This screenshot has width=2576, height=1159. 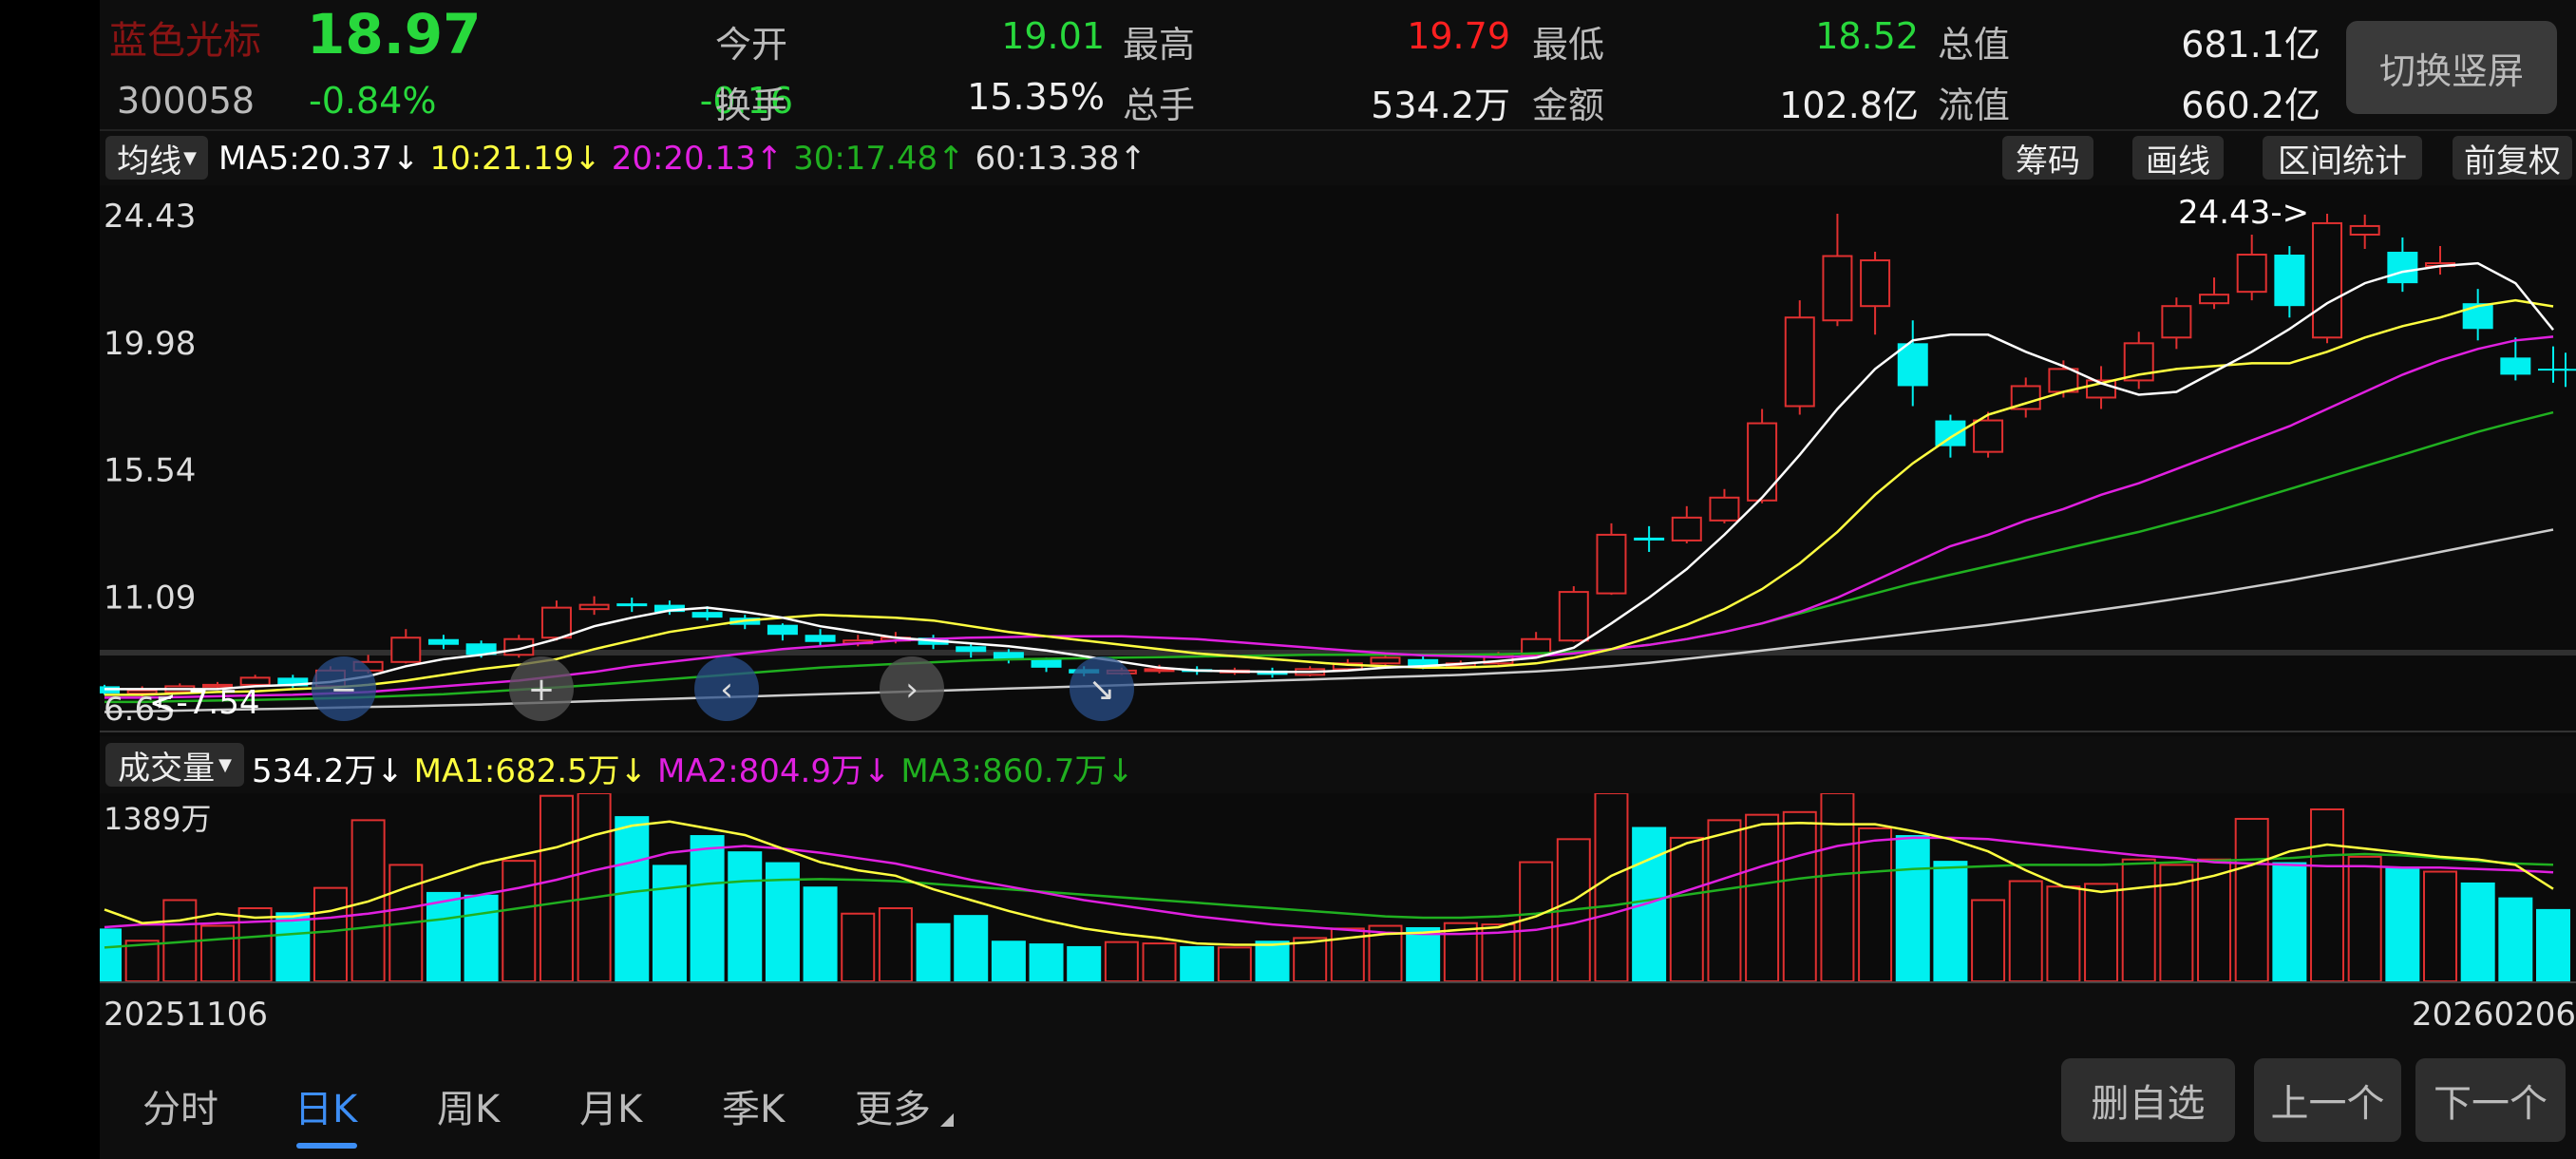 I want to click on vma2-line, so click(x=1329, y=886).